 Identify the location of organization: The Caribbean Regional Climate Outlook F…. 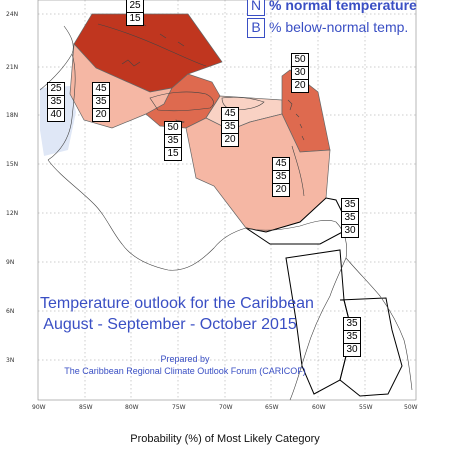
(185, 371).